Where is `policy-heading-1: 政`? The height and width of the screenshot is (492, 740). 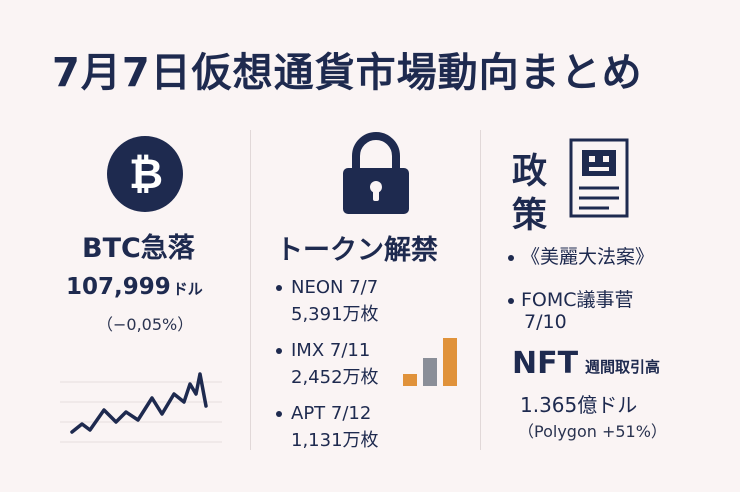
policy-heading-1: 政 is located at coordinates (530, 172).